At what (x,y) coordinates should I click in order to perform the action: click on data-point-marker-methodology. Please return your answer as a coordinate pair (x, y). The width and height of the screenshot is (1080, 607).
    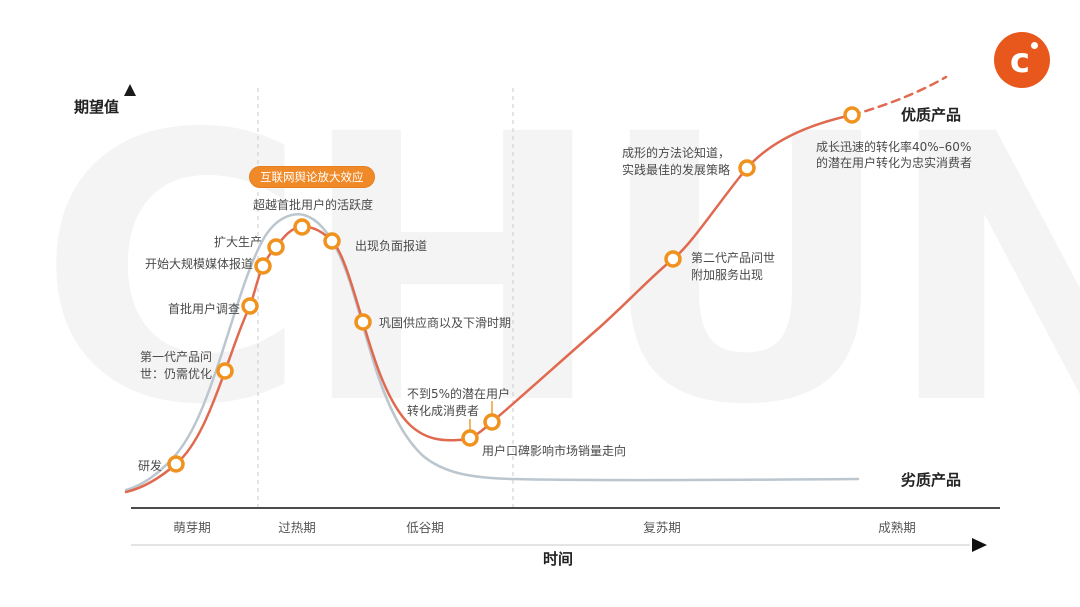
    Looking at the image, I should click on (747, 168).